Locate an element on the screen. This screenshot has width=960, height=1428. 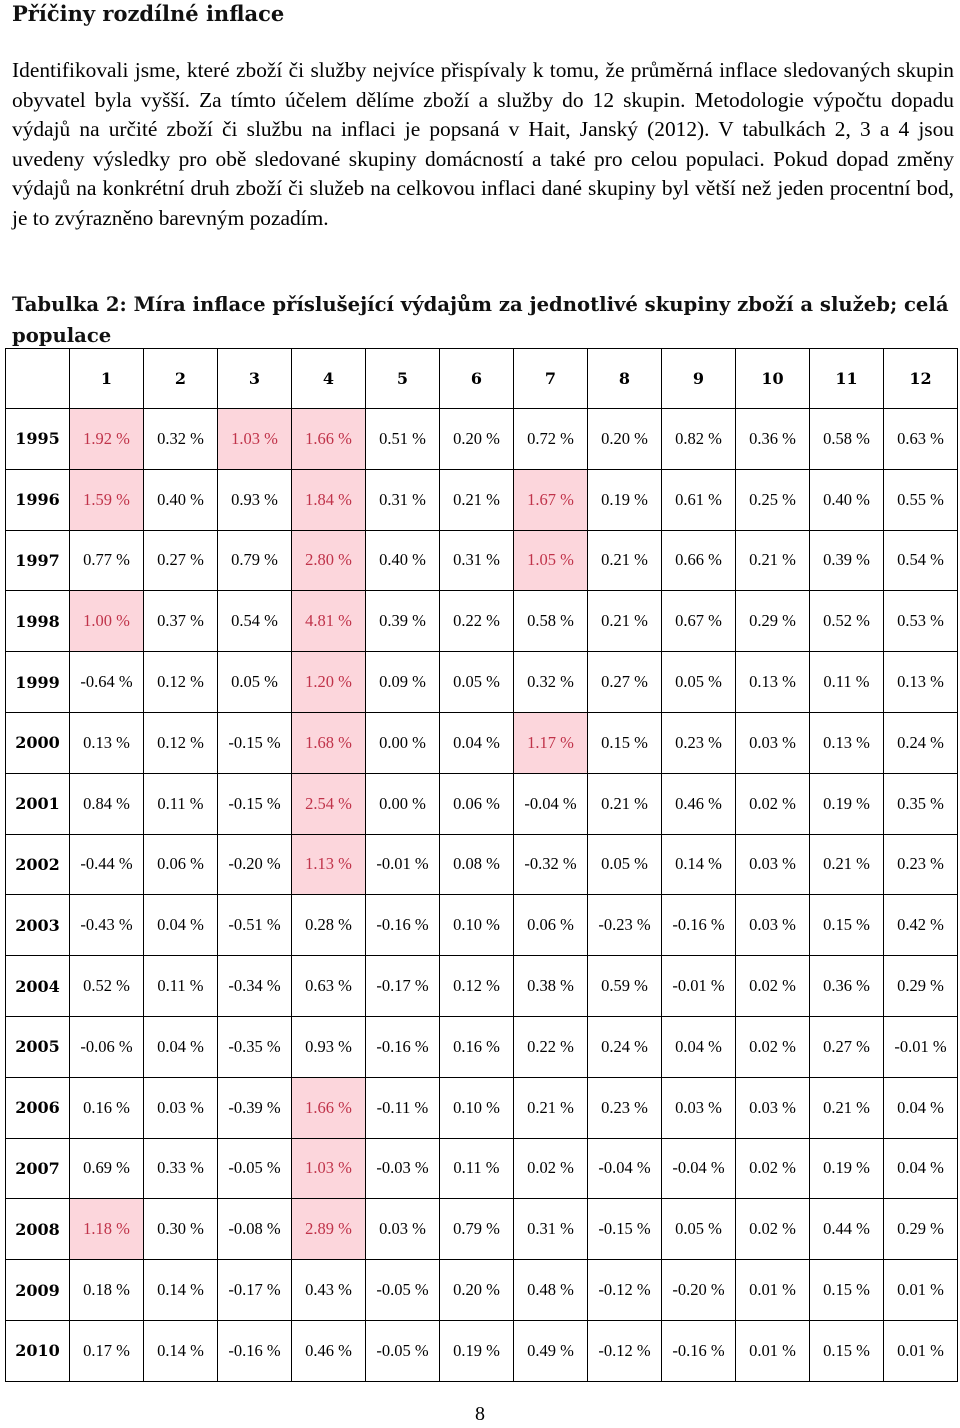
value-cell: -0.05 % is located at coordinates (254, 1168).